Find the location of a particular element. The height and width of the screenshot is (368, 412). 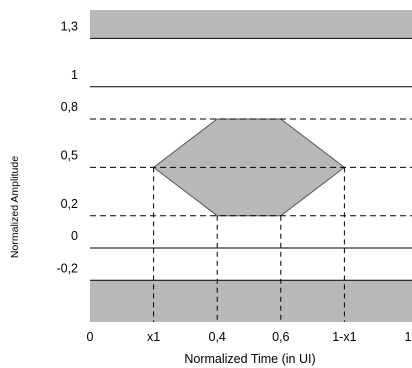

x-tick-label: 1-x1 is located at coordinates (344, 337).